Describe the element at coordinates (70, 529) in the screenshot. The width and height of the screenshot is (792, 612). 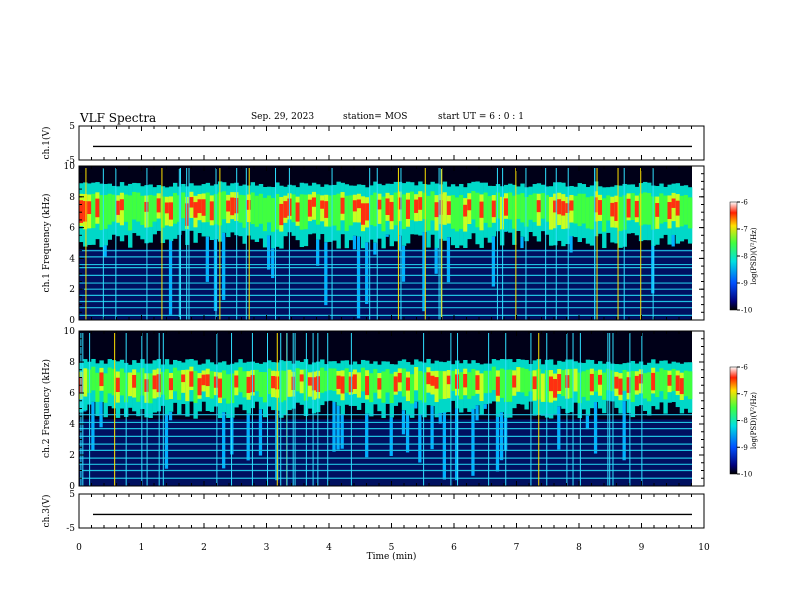
I see `y-tick-label: -5` at that location.